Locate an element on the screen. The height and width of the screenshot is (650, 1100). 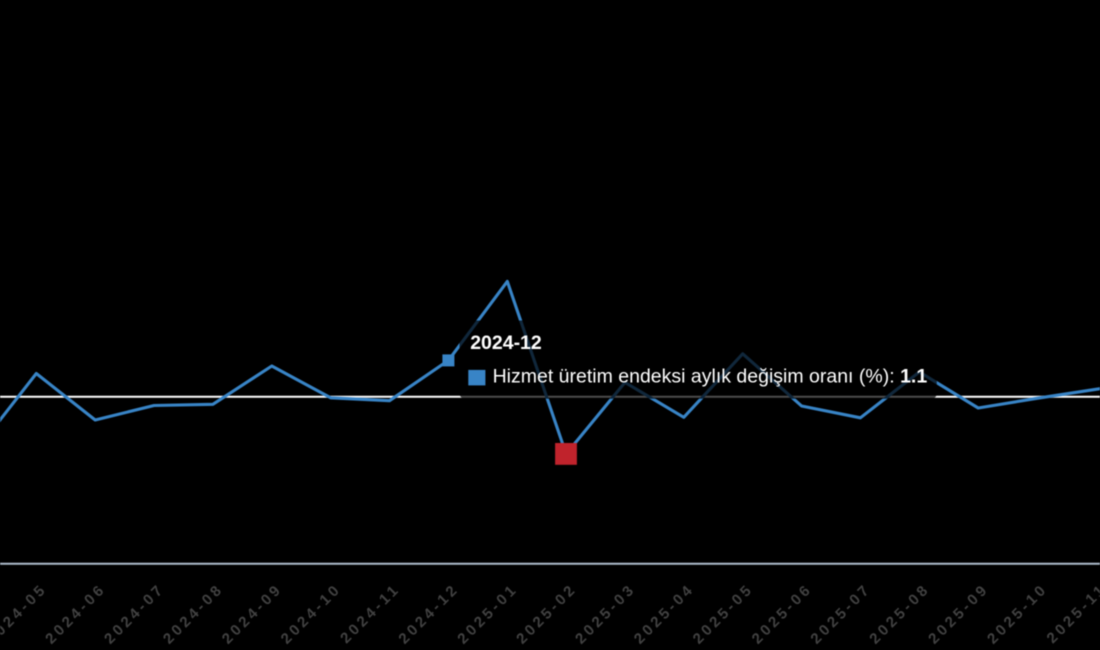
svg-text: 2025-10 is located at coordinates (1017, 613).